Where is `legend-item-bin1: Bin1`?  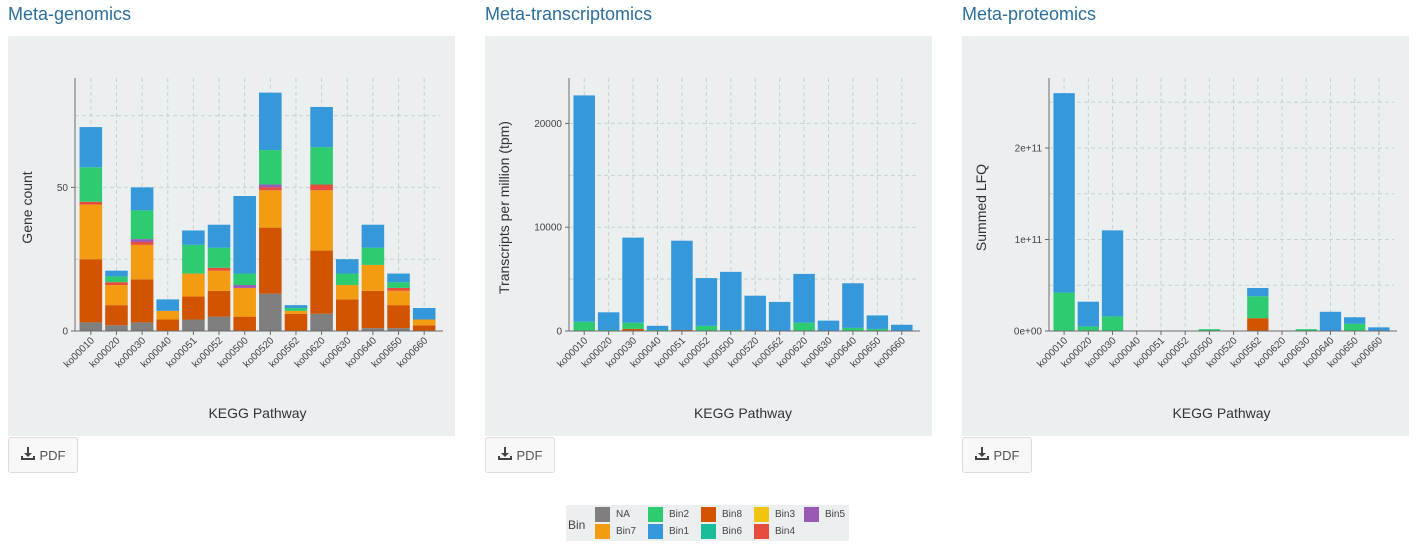 legend-item-bin1: Bin1 is located at coordinates (668, 531).